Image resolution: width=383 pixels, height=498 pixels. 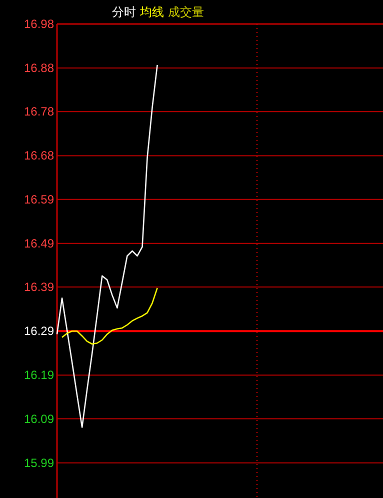 I want to click on y-tick-label: 16.68, so click(x=39, y=155).